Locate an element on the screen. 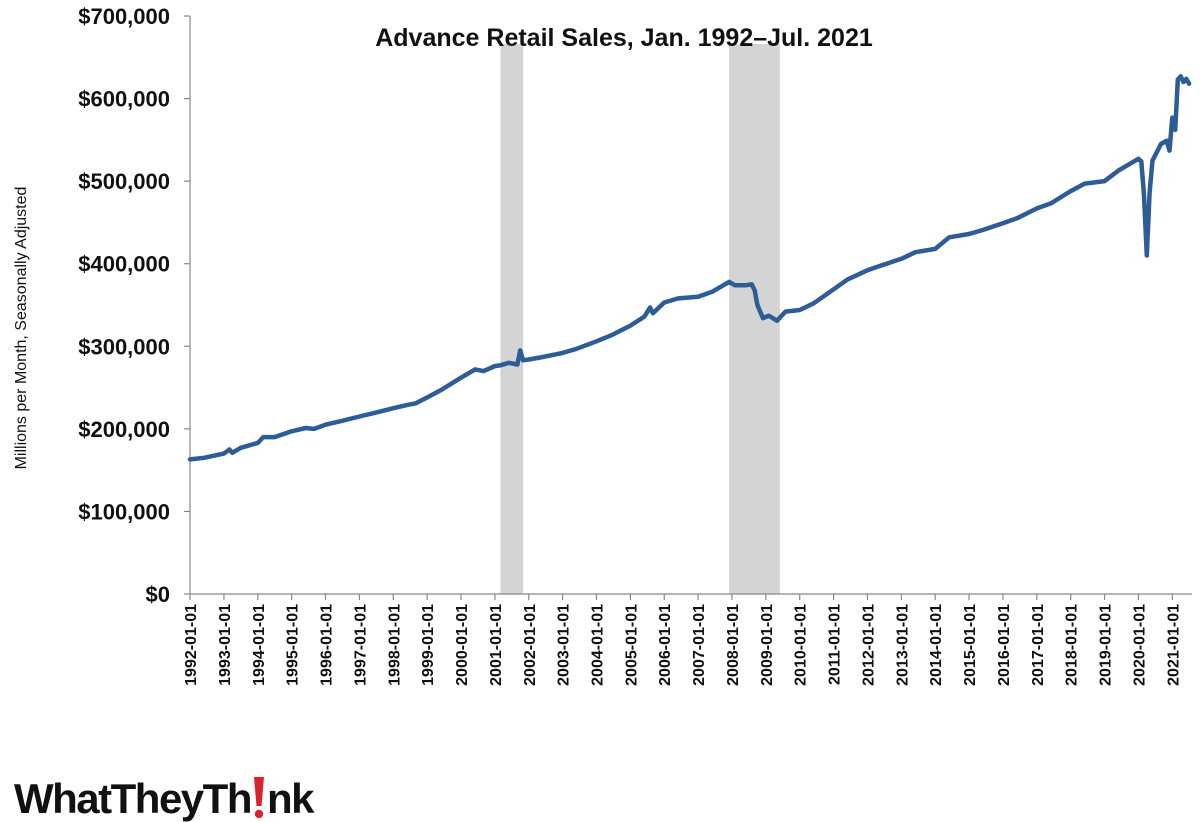  y-tick-label: $300,000 is located at coordinates (124, 346).